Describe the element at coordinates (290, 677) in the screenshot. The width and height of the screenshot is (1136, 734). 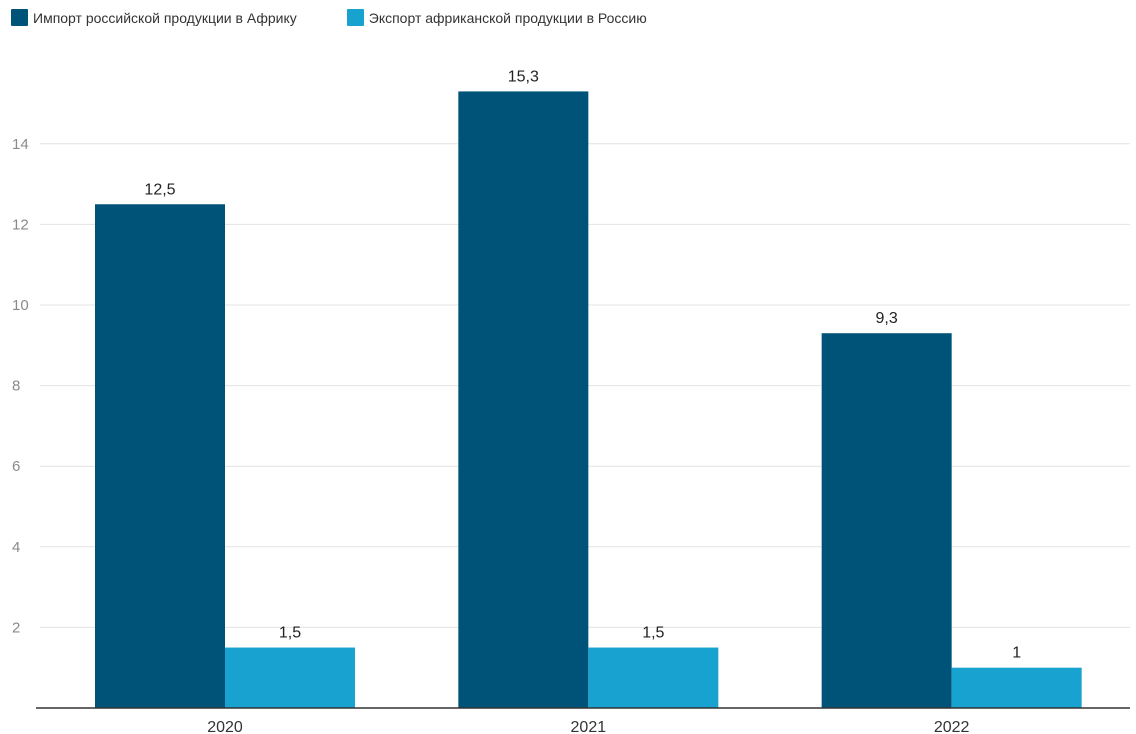
I see `bar-export-2020` at that location.